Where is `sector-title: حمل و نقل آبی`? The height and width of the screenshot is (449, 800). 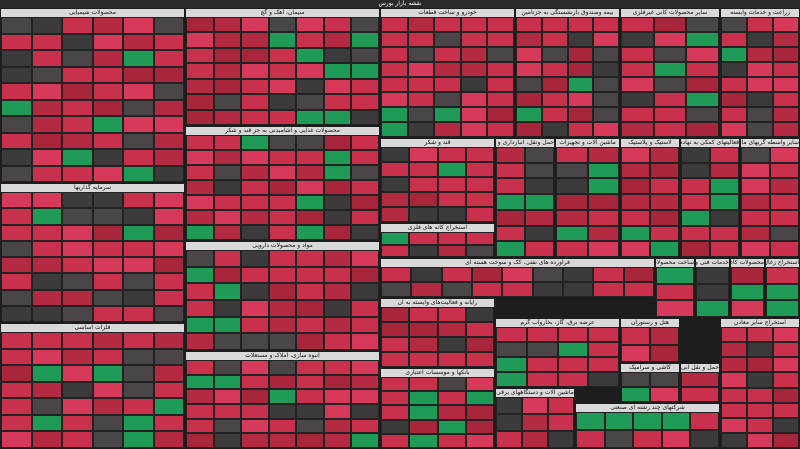
sector-title: حمل و نقل آبی is located at coordinates (700, 368).